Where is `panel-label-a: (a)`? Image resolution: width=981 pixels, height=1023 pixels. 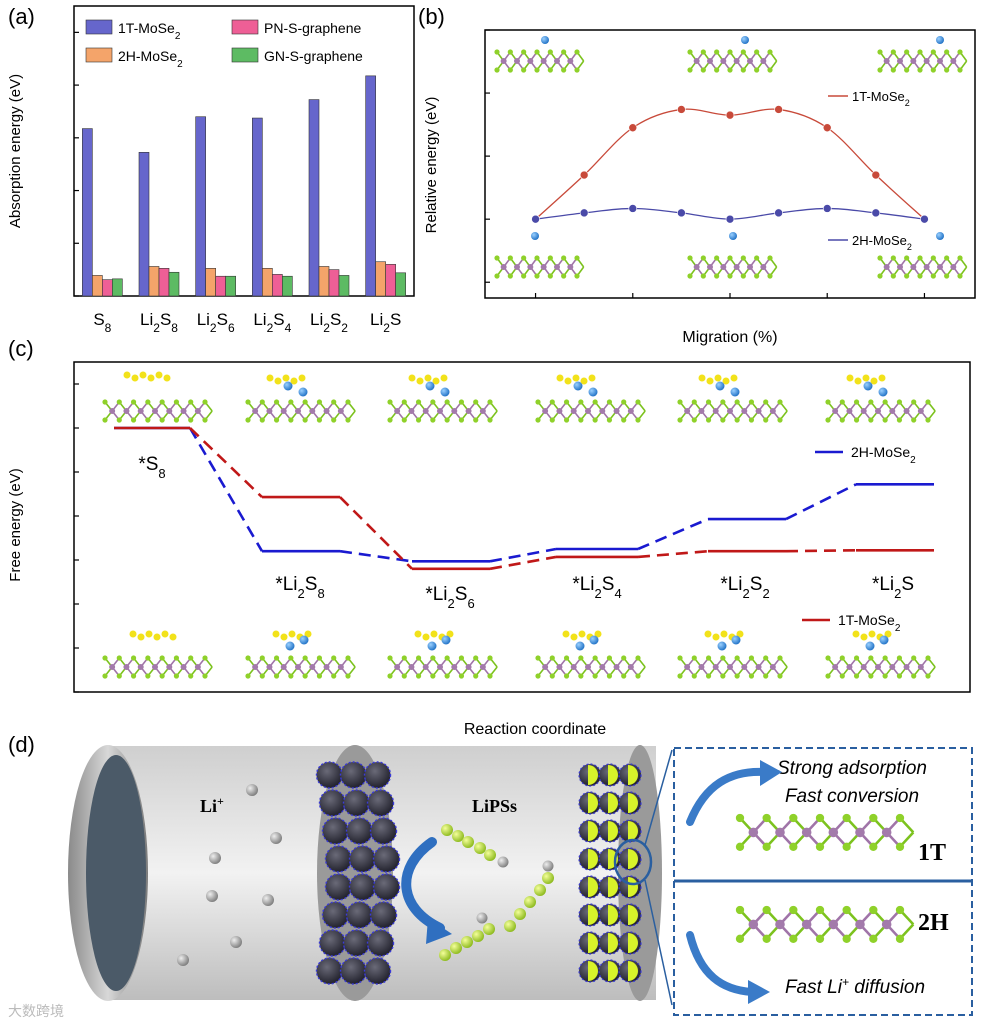 panel-label-a: (a) is located at coordinates (21, 16).